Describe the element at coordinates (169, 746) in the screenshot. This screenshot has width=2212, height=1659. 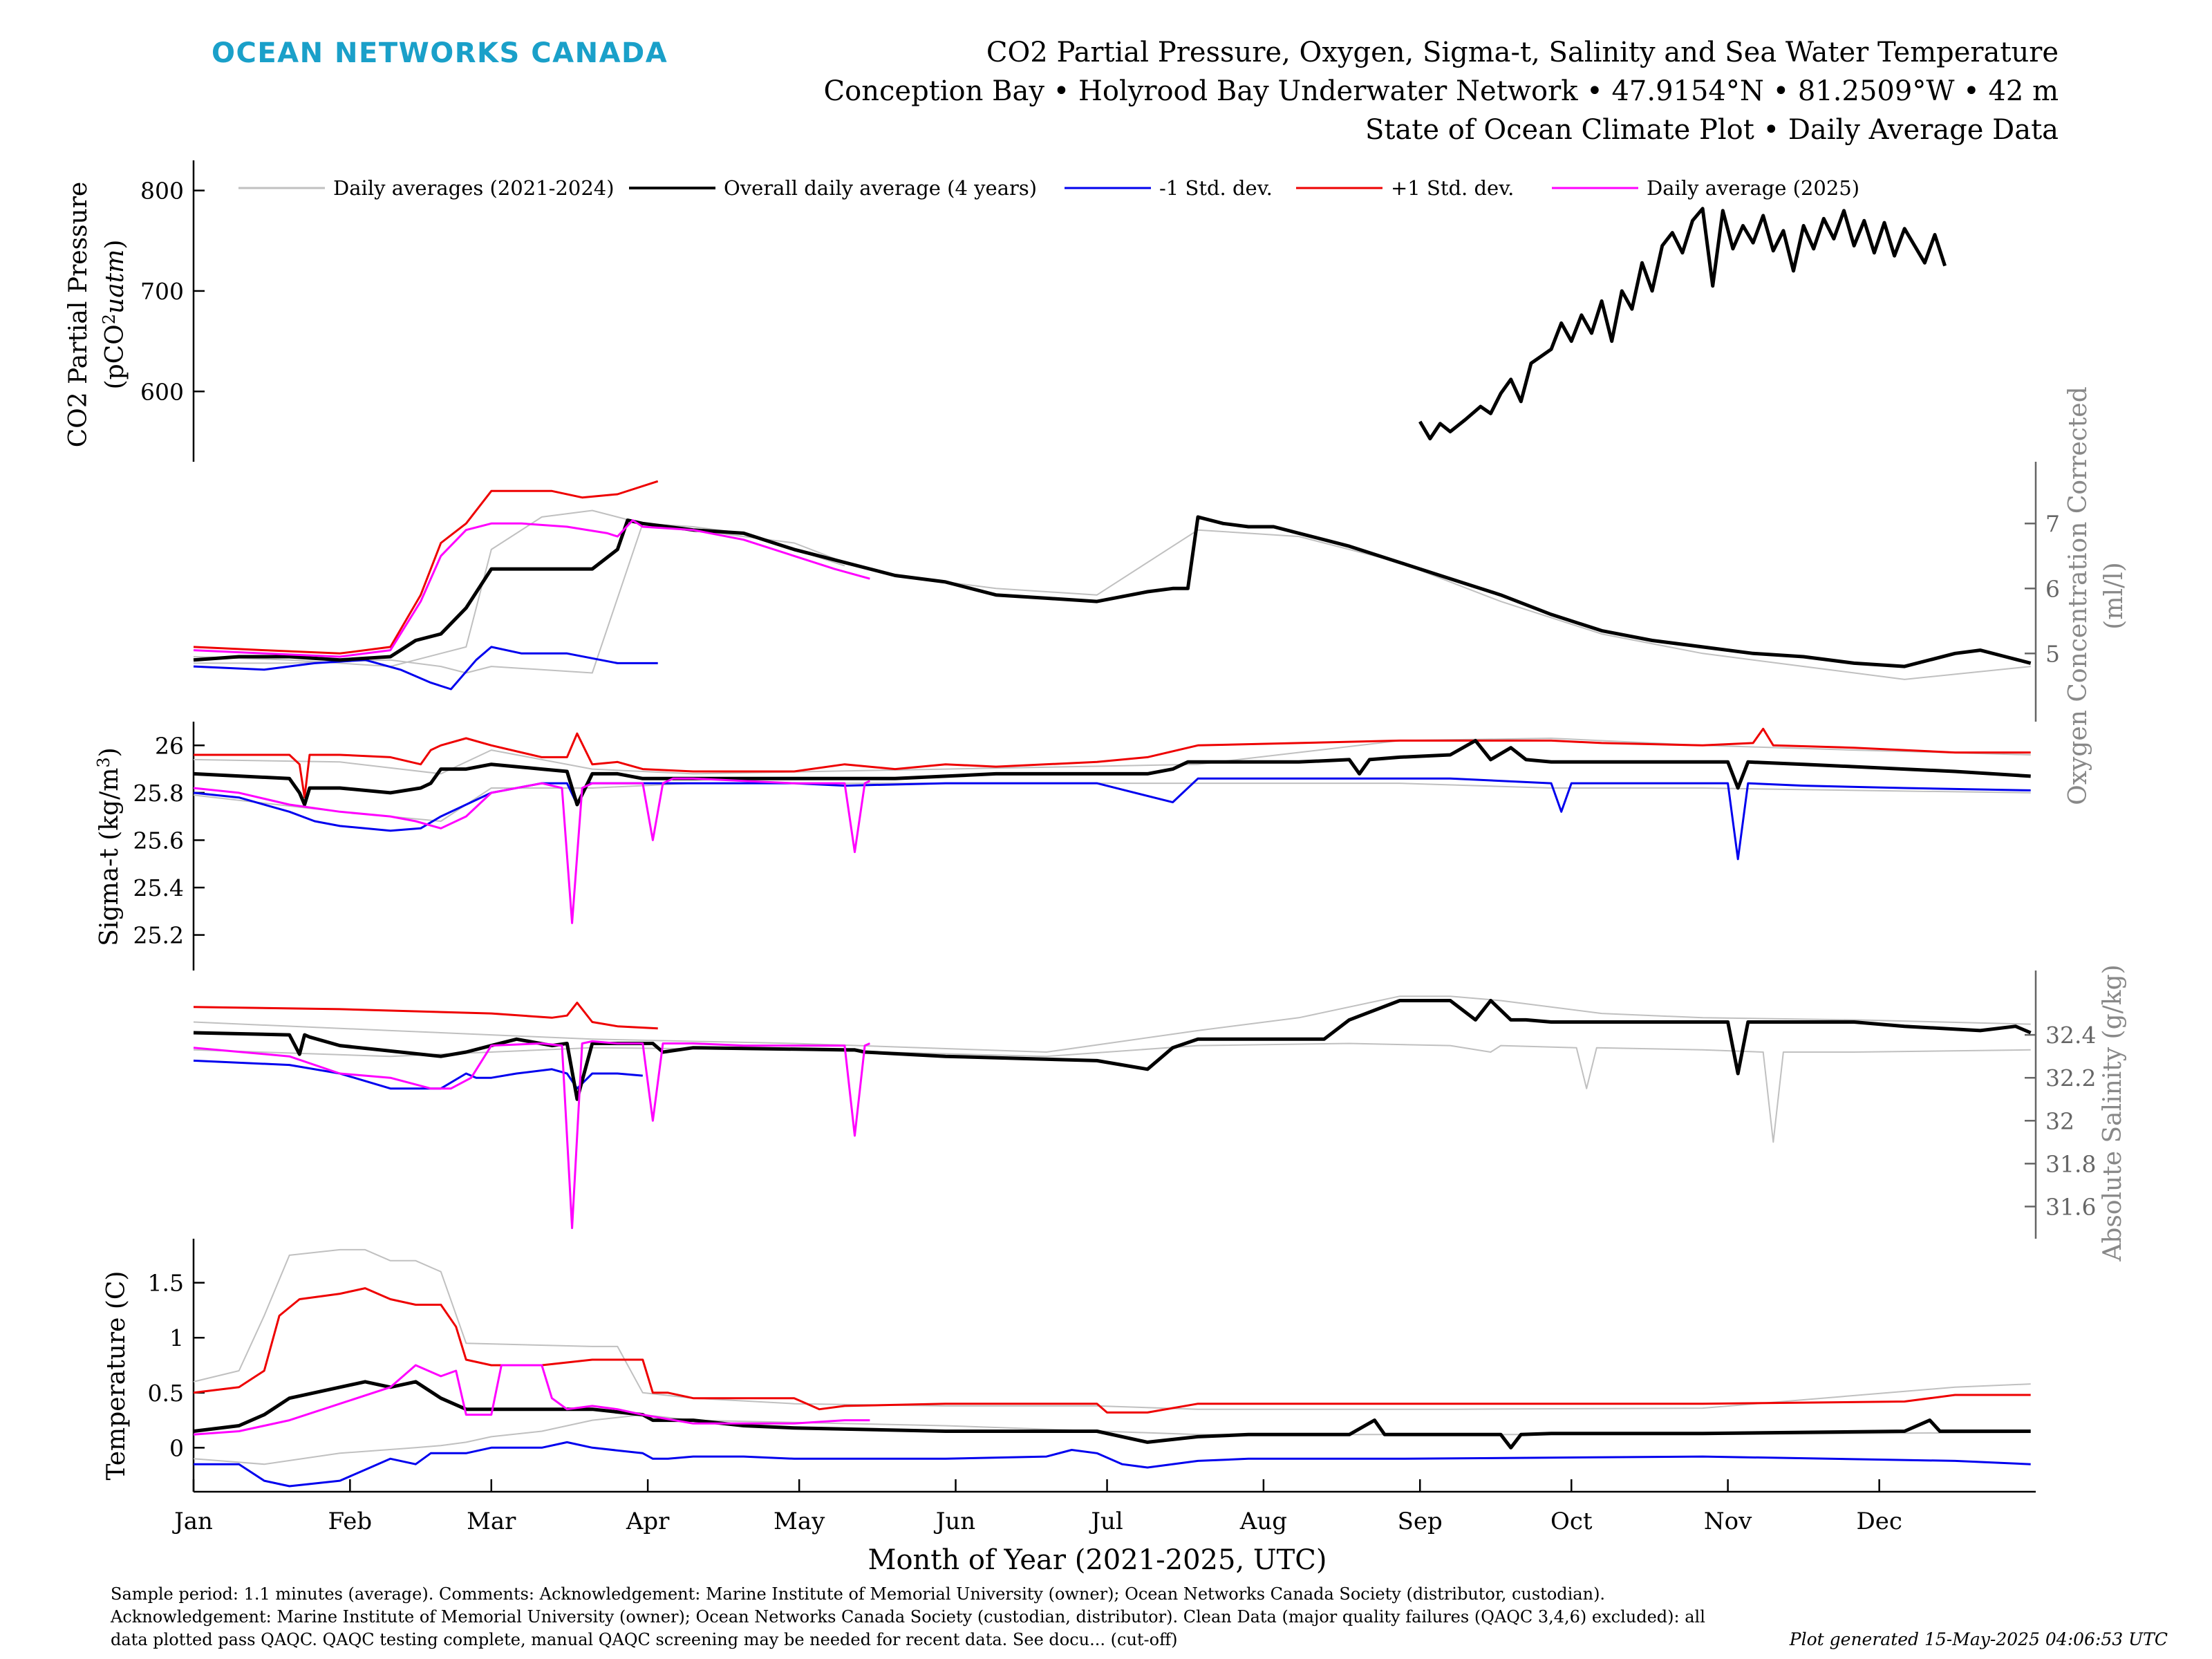
I see `y-tick-label-sigma_t: 26` at that location.